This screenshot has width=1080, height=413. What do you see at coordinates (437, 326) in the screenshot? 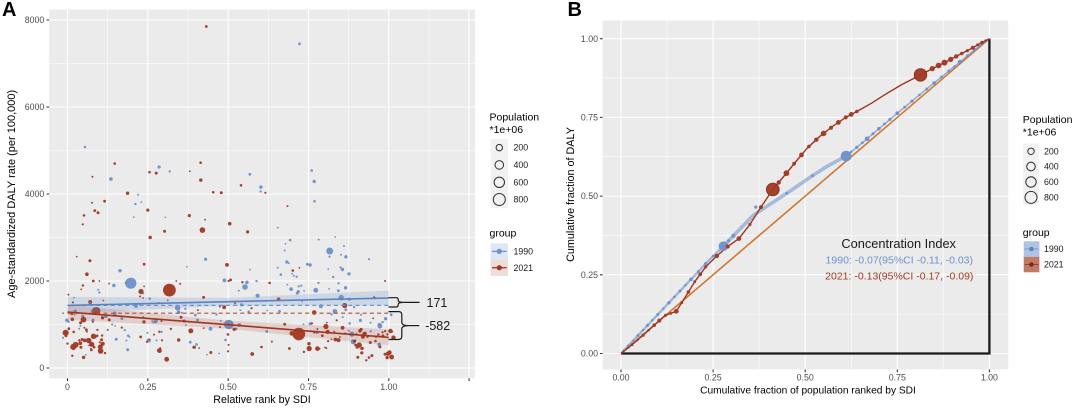
I see `svg-text: -582` at bounding box center [437, 326].